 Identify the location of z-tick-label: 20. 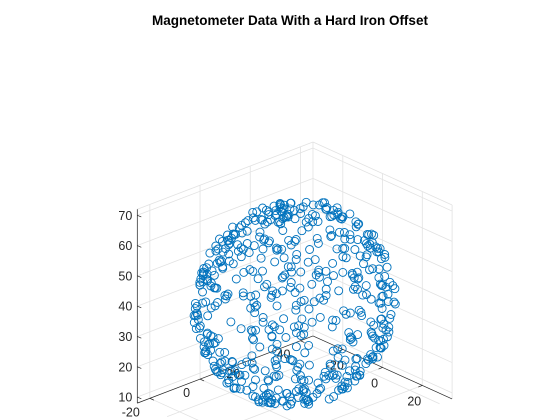
(125, 367).